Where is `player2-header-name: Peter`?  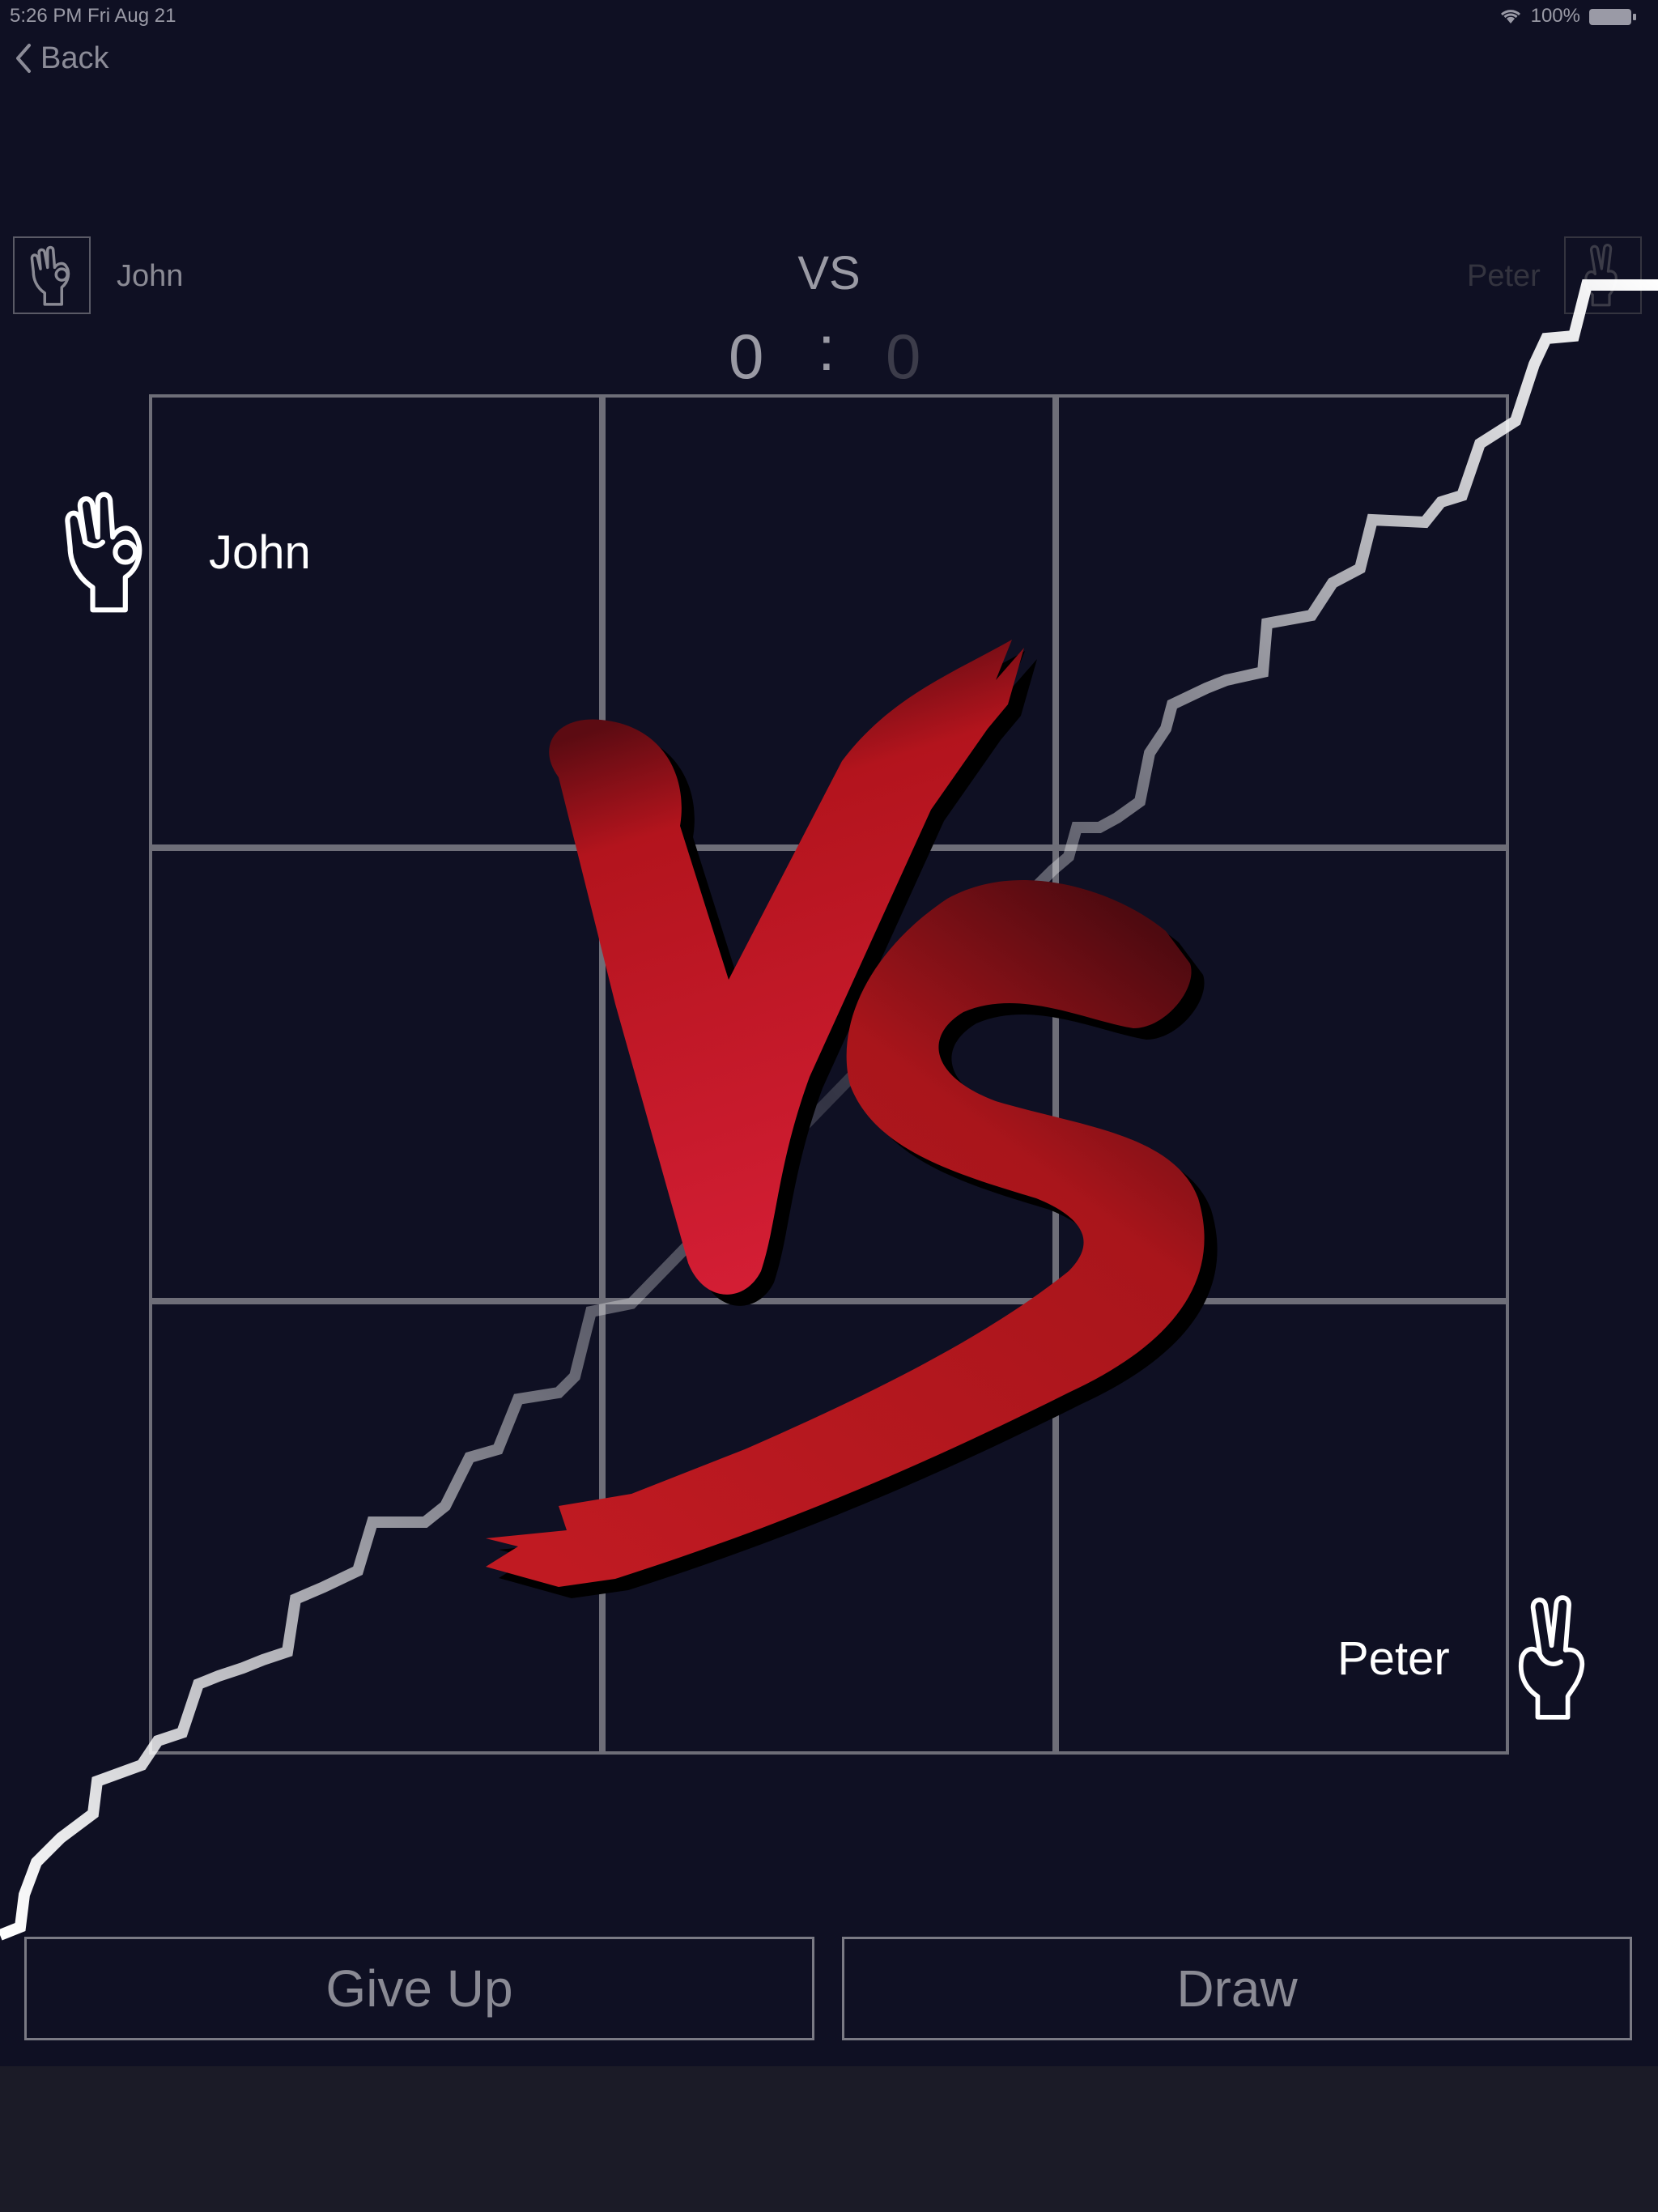 player2-header-name: Peter is located at coordinates (1504, 276).